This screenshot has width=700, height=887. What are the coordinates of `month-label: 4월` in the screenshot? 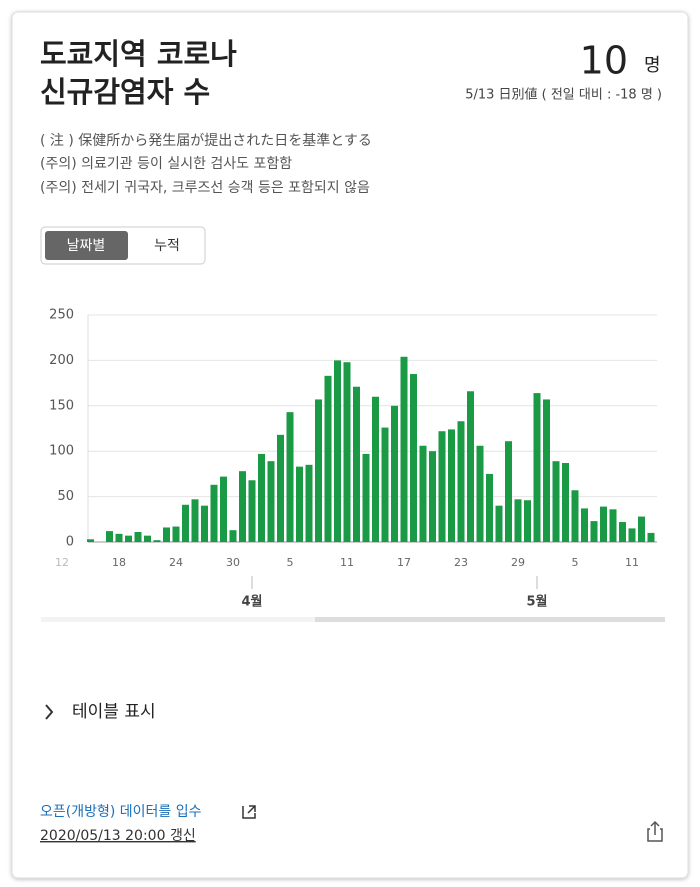 It's located at (251, 602).